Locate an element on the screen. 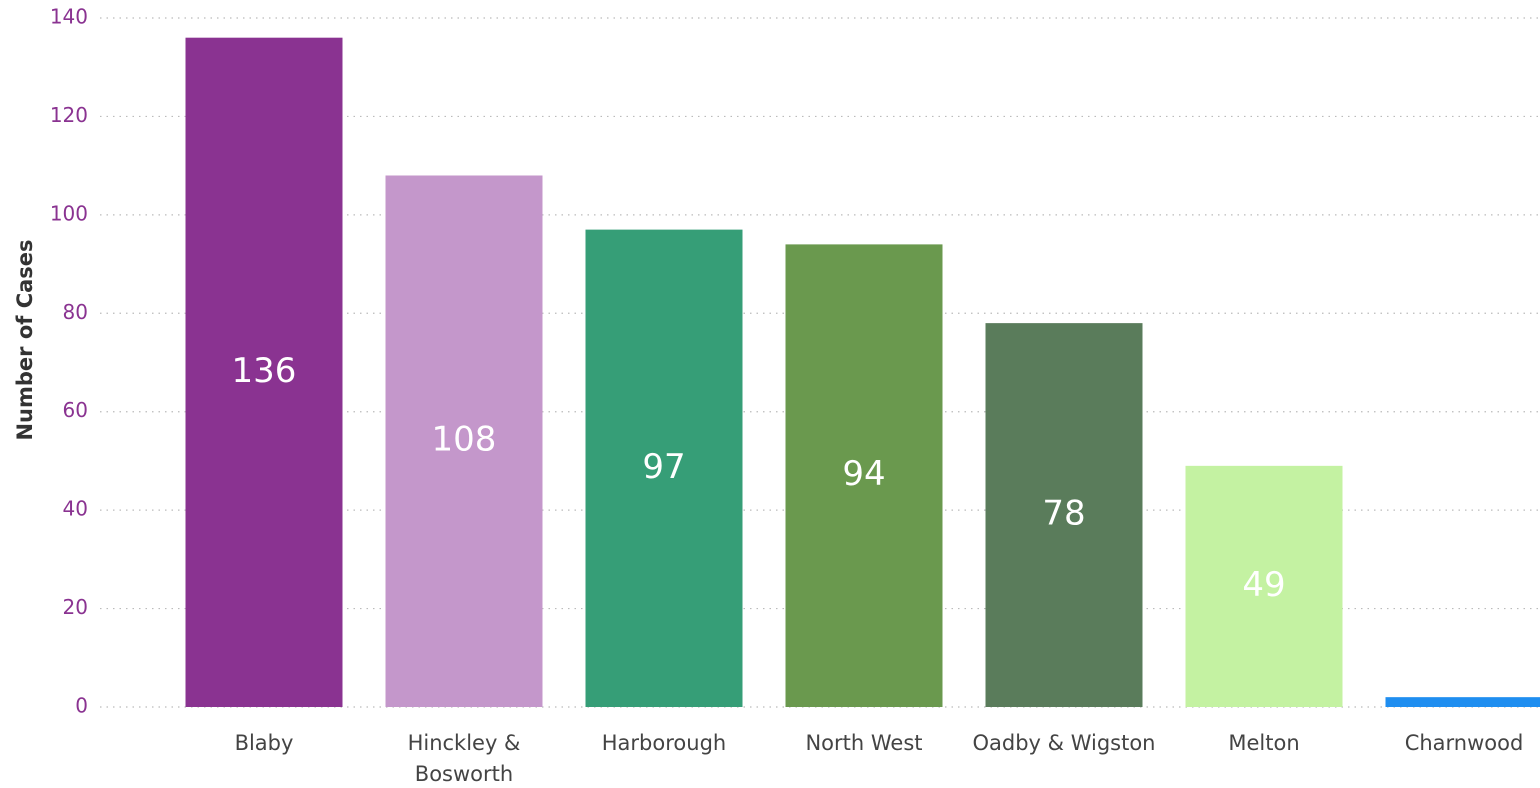 This screenshot has width=1540, height=788. y-tick-label: 20 is located at coordinates (75, 607).